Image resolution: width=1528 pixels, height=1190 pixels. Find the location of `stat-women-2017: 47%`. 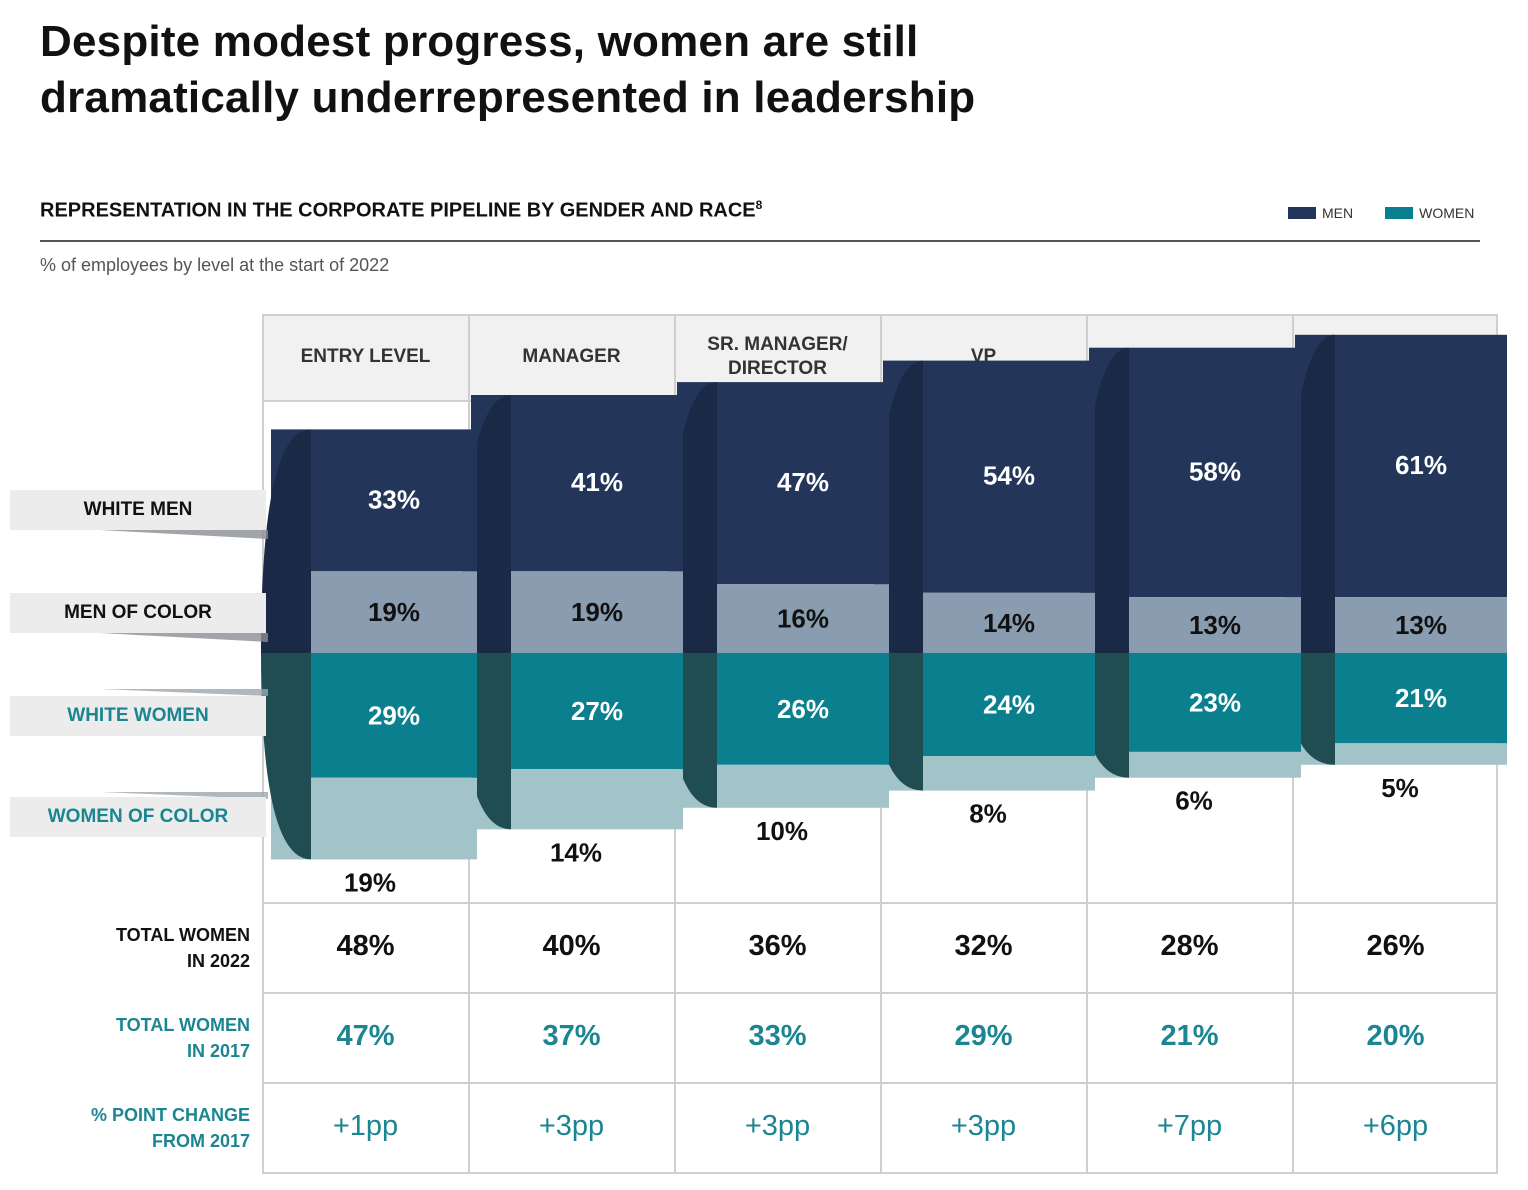

stat-women-2017: 47% is located at coordinates (365, 1036).